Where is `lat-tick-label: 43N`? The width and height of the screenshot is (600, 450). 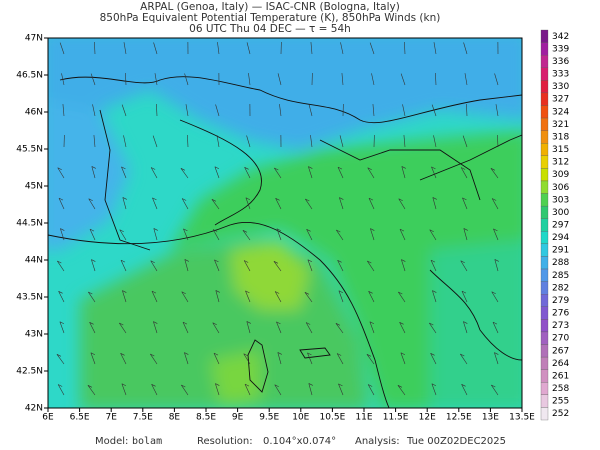 lat-tick-label: 43N is located at coordinates (34, 335).